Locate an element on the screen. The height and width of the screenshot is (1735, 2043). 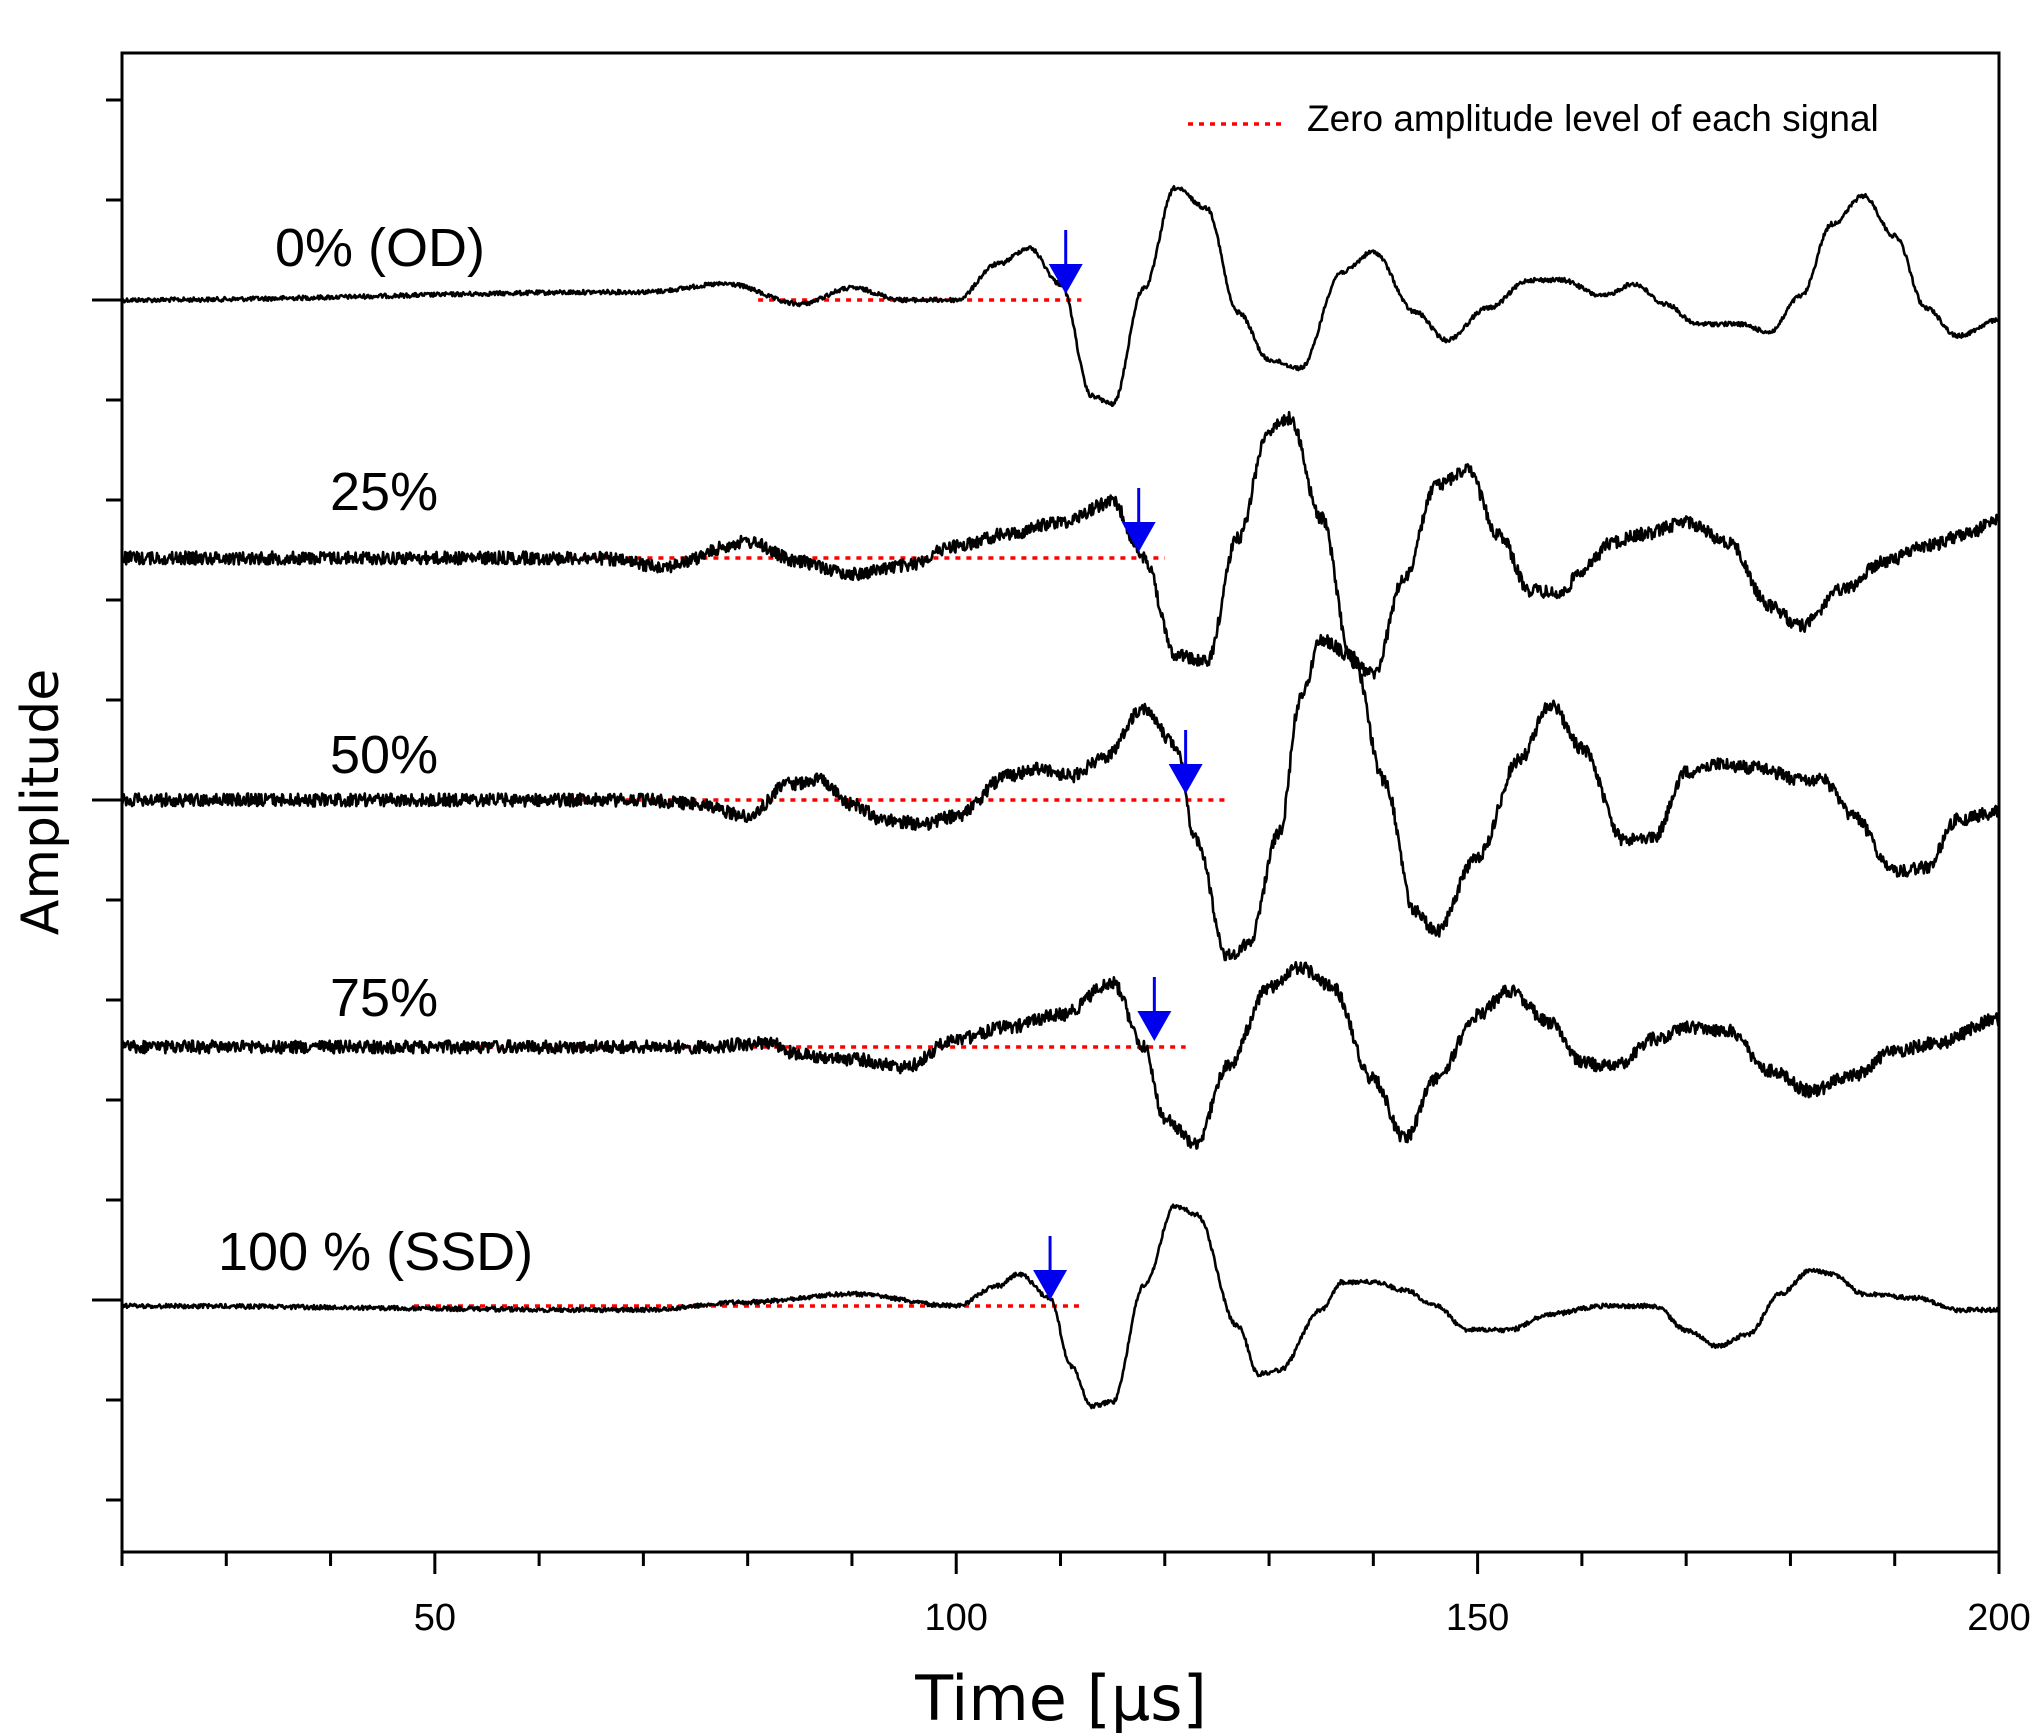
onset-arrows is located at coordinates (1118, 765).